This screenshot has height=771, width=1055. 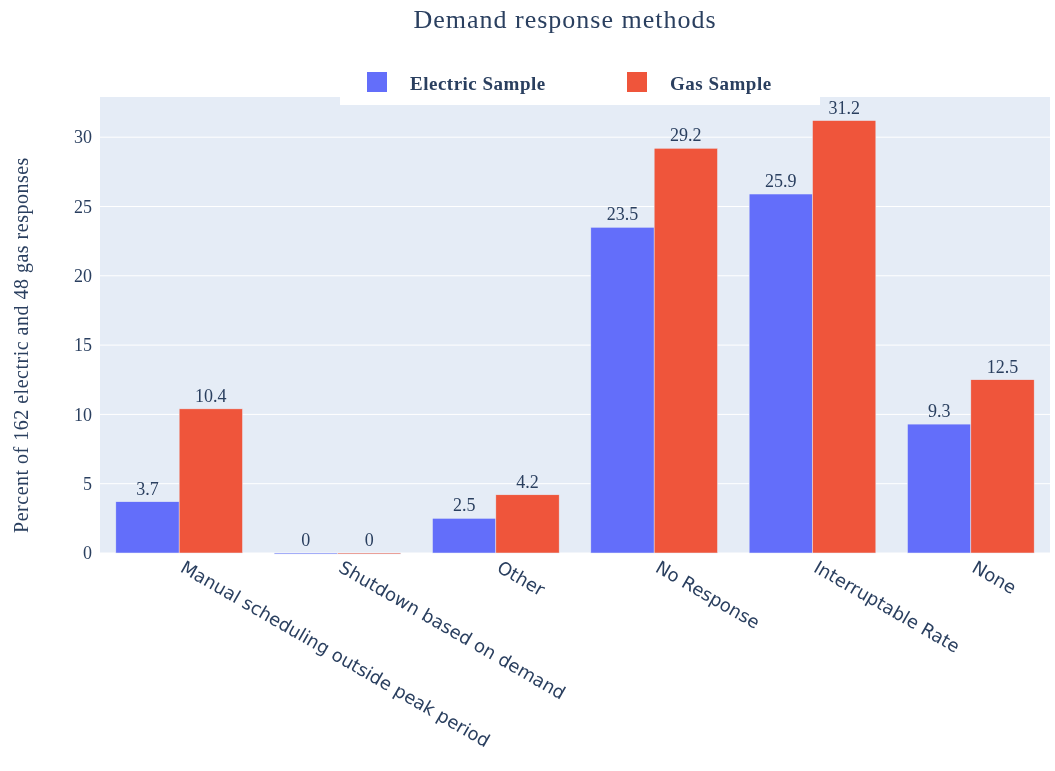 I want to click on legend-label: Electric Sample, so click(x=478, y=83).